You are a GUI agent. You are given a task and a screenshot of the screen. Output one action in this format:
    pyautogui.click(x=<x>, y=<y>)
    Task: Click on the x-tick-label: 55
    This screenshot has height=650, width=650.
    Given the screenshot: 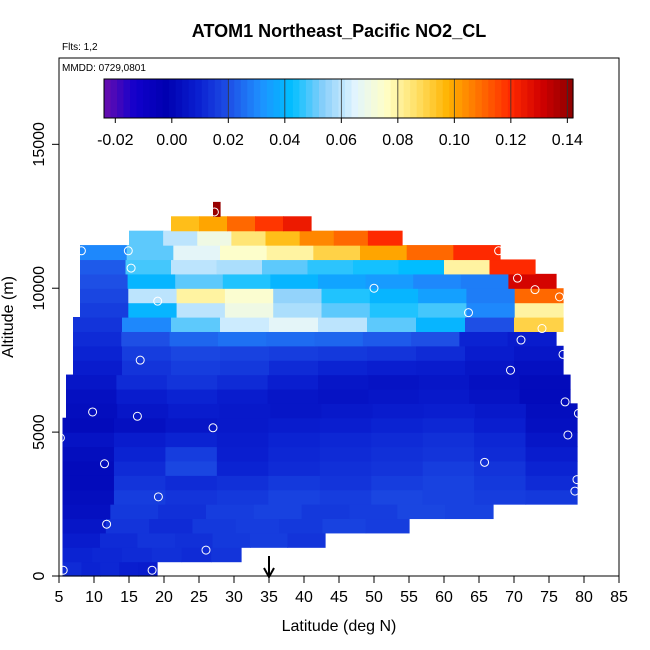 What is the action you would take?
    pyautogui.click(x=409, y=597)
    